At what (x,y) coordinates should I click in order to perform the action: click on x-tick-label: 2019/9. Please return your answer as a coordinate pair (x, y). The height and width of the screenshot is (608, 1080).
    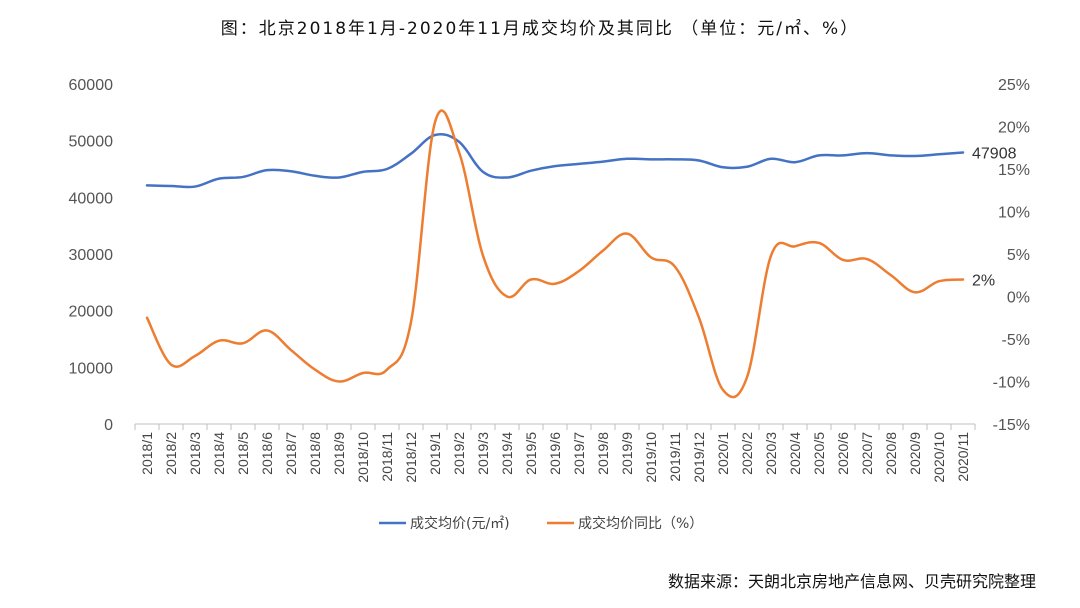
    Looking at the image, I should click on (627, 453).